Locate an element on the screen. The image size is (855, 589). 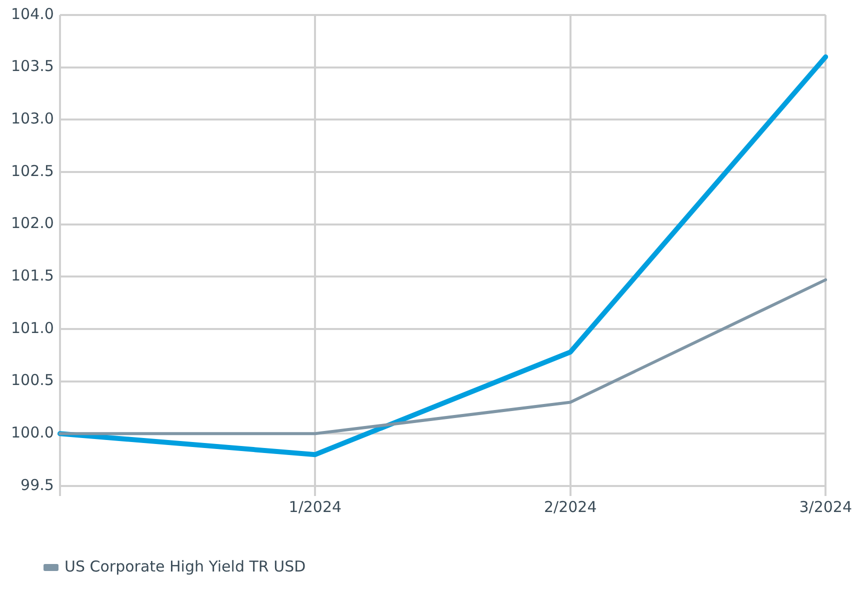
legend-label: US Corporate High Yield TR USD is located at coordinates (185, 566).